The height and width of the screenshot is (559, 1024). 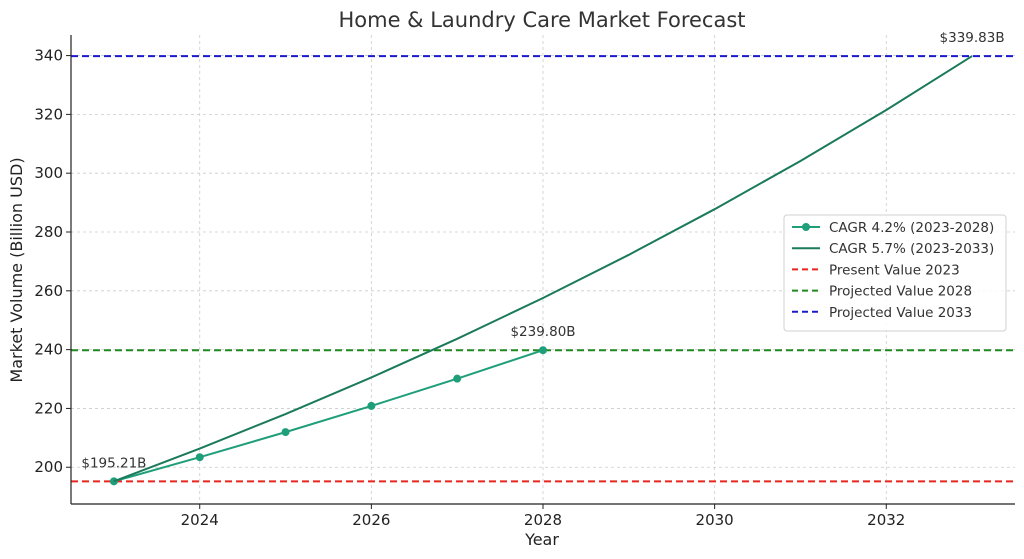 What do you see at coordinates (48, 114) in the screenshot?
I see `y-tick-label: 320` at bounding box center [48, 114].